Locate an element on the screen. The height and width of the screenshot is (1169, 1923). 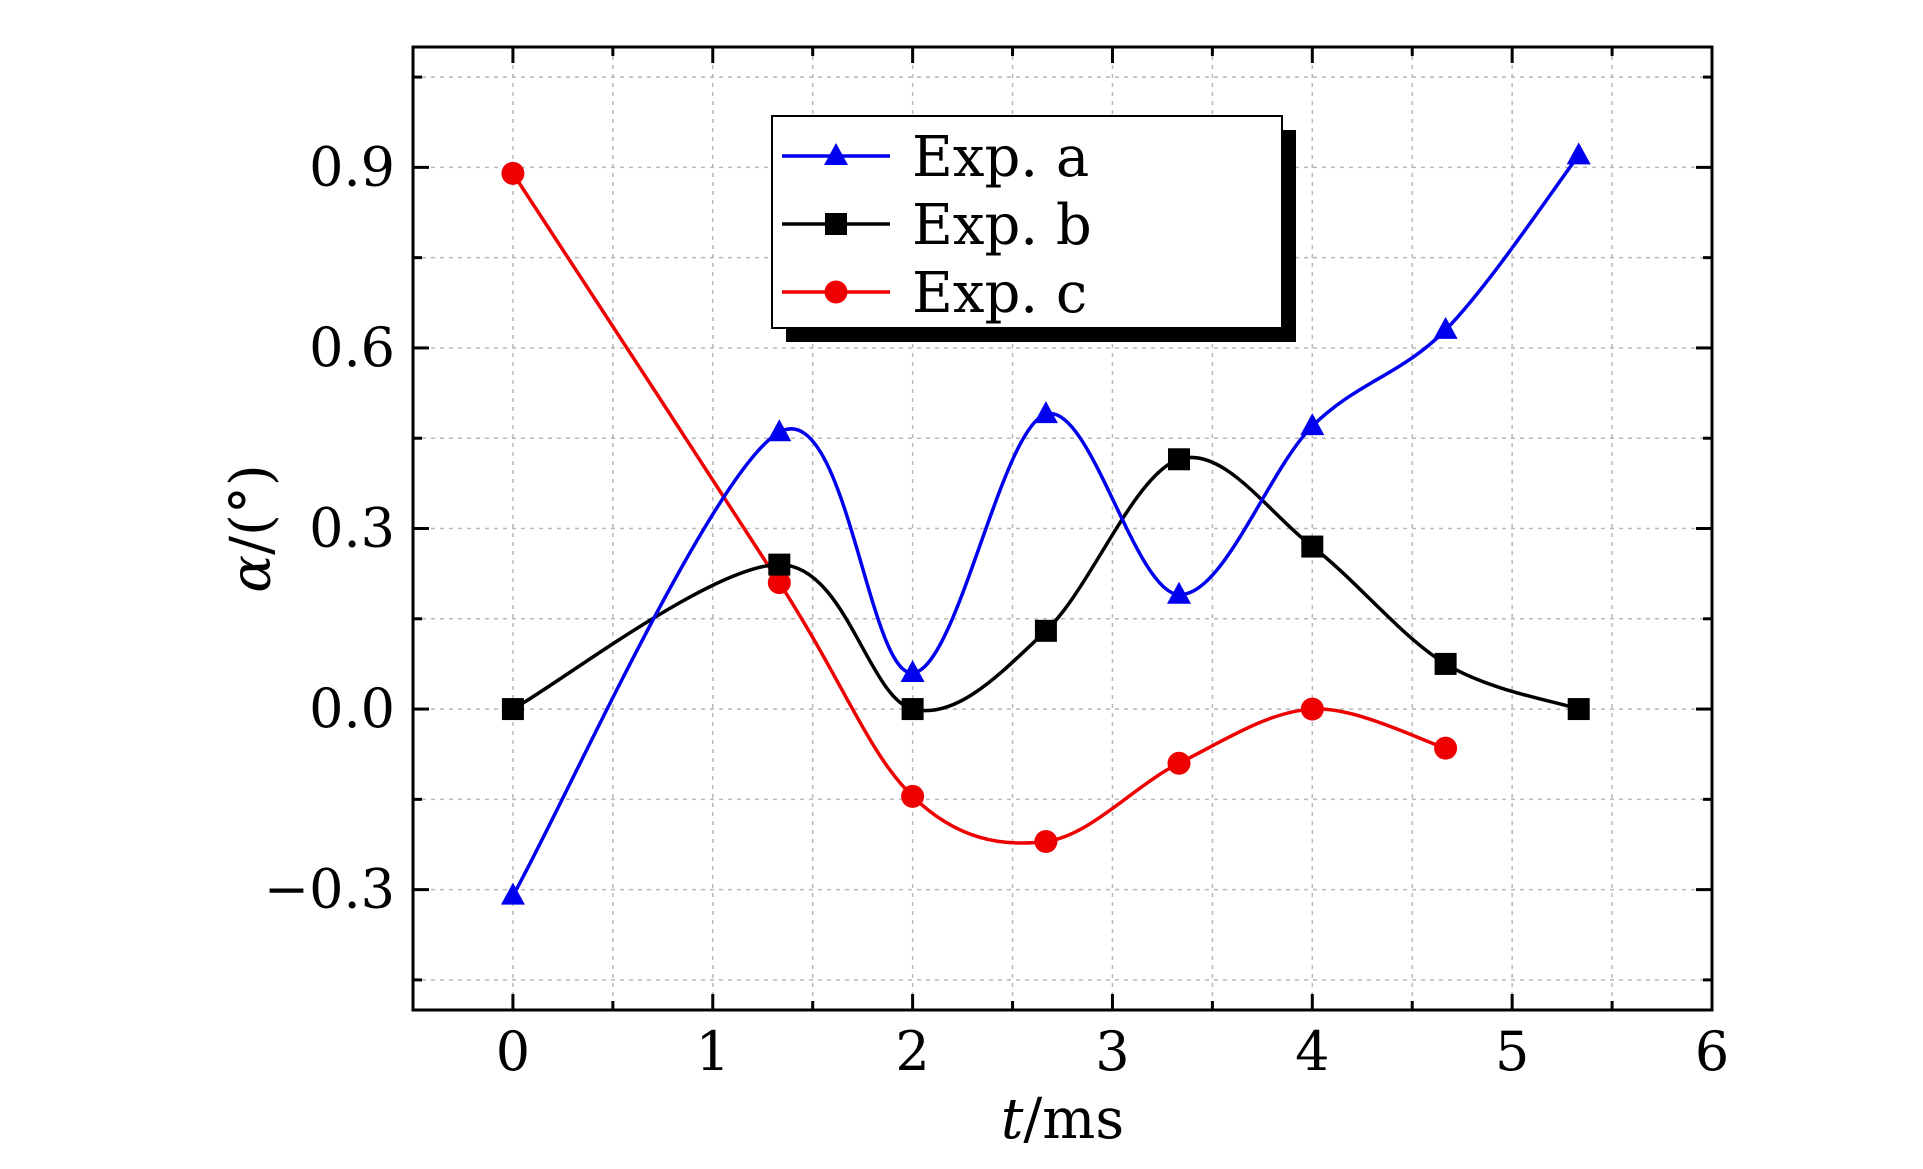
legend-label: Exp. c is located at coordinates (999, 293).